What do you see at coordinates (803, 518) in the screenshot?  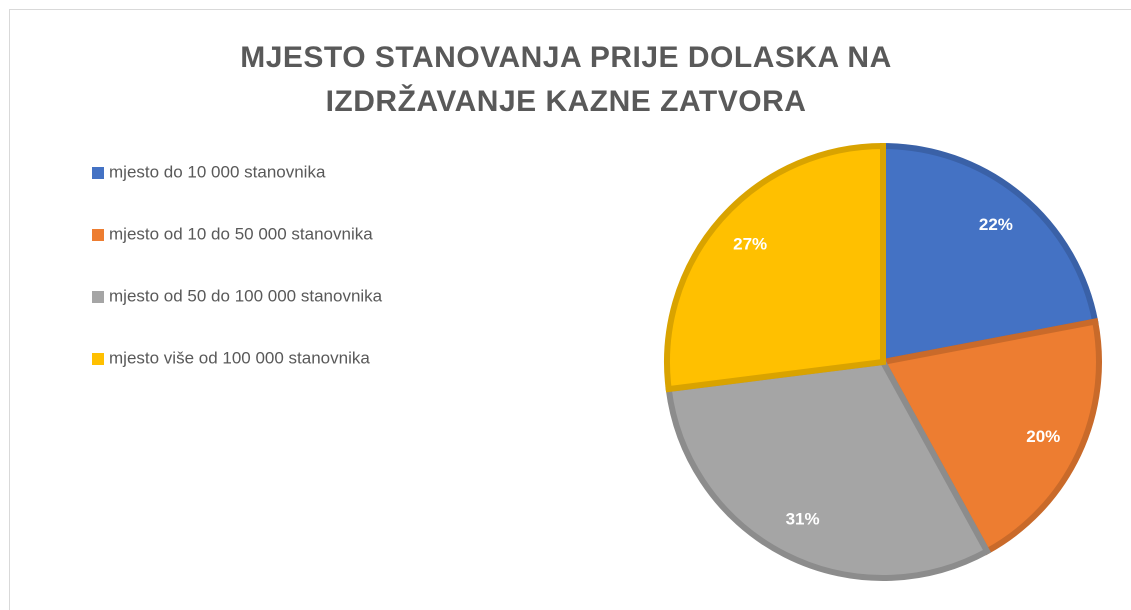 I see `data-label: 31%` at bounding box center [803, 518].